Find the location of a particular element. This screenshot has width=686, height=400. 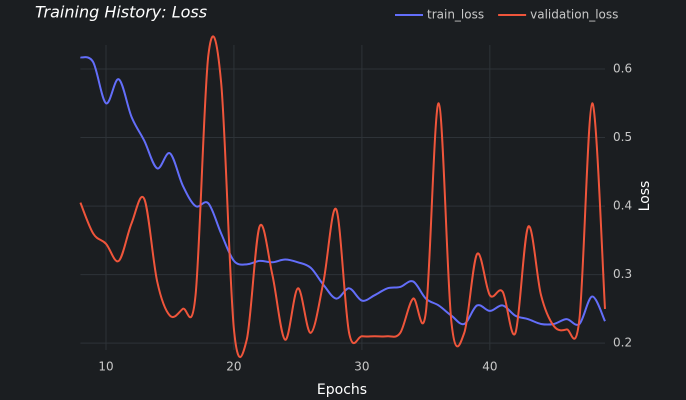

y-tick-label: 0.4 is located at coordinates (622, 206).